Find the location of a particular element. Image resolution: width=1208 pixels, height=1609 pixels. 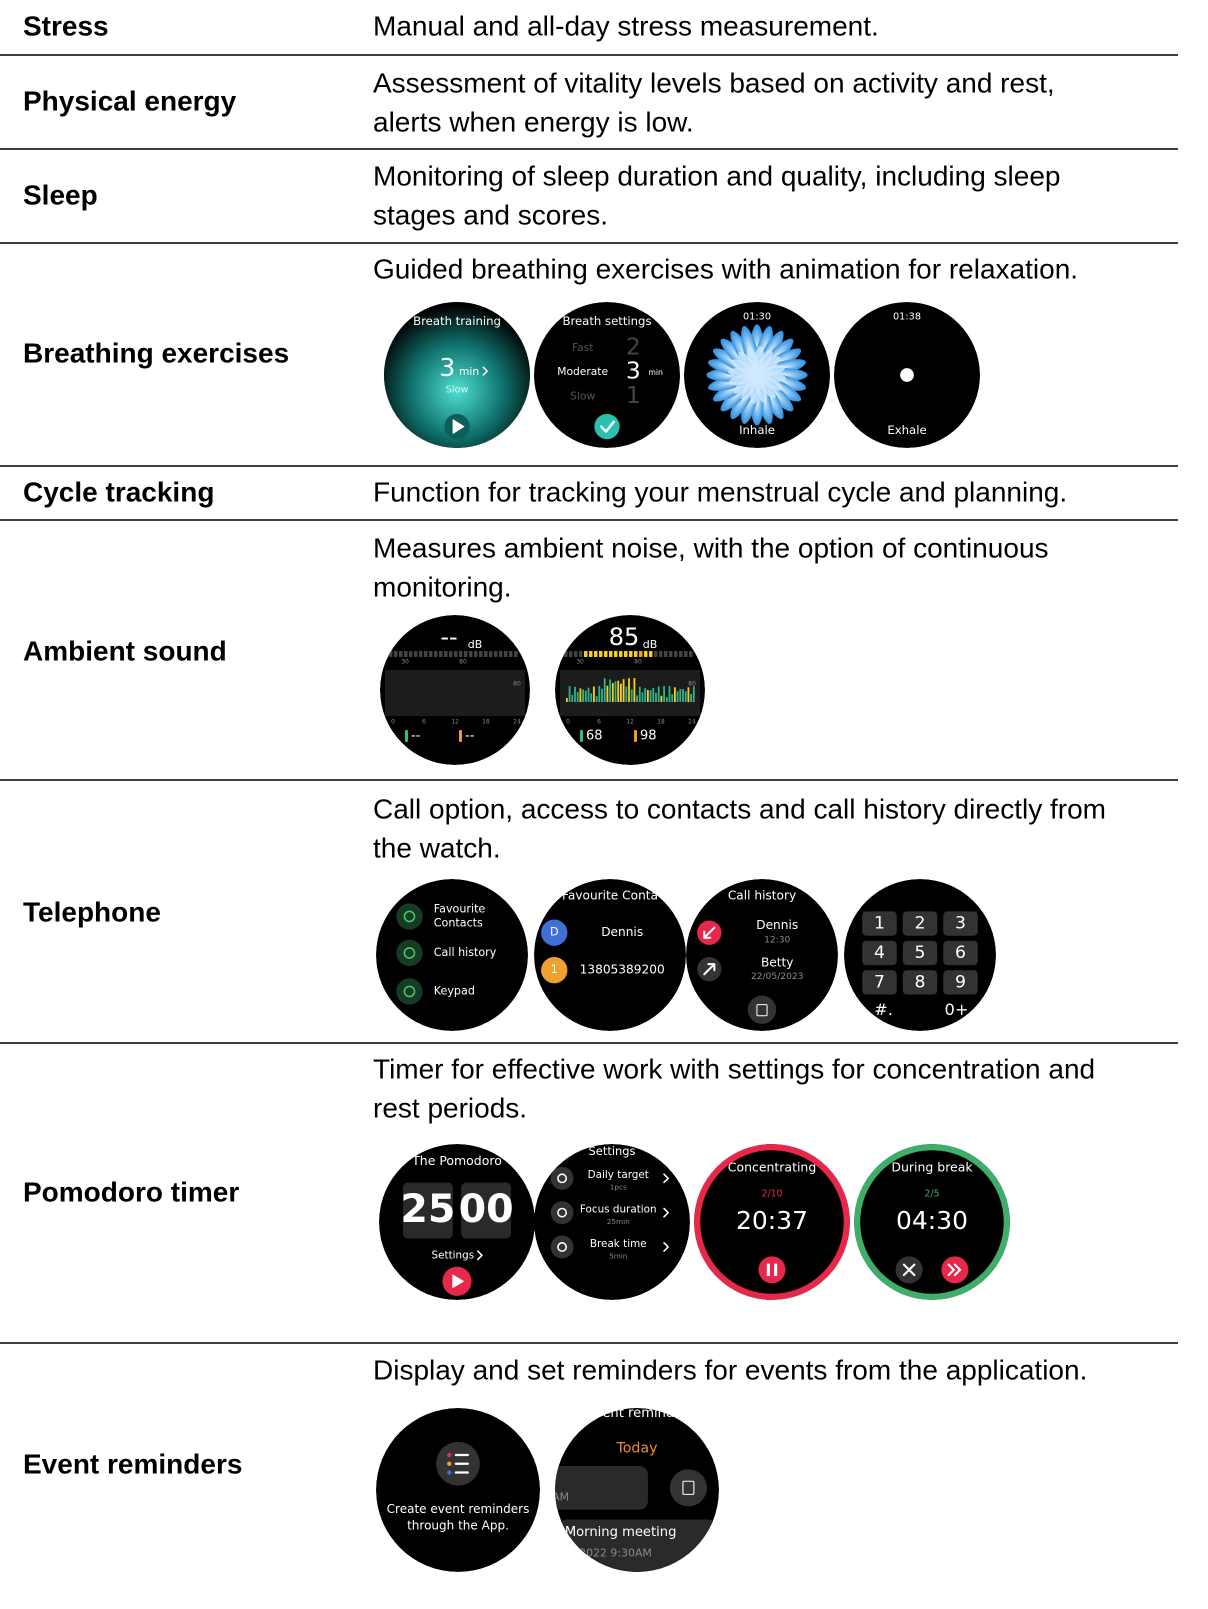

screen-text: 30 is located at coordinates (580, 662).